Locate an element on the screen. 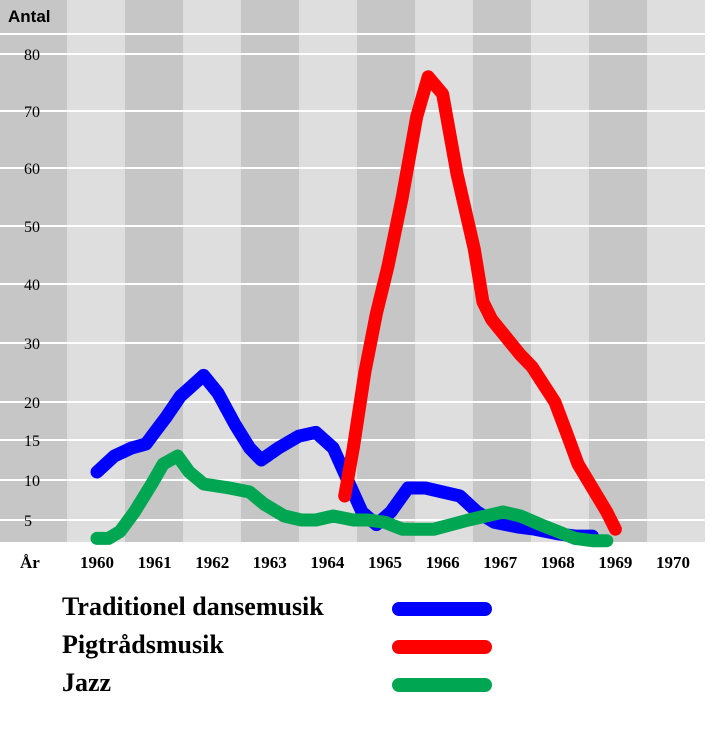 The height and width of the screenshot is (735, 709). y-tick-labels: 5 10 15 20 30 40 50 60 70 80 is located at coordinates (32, 288).